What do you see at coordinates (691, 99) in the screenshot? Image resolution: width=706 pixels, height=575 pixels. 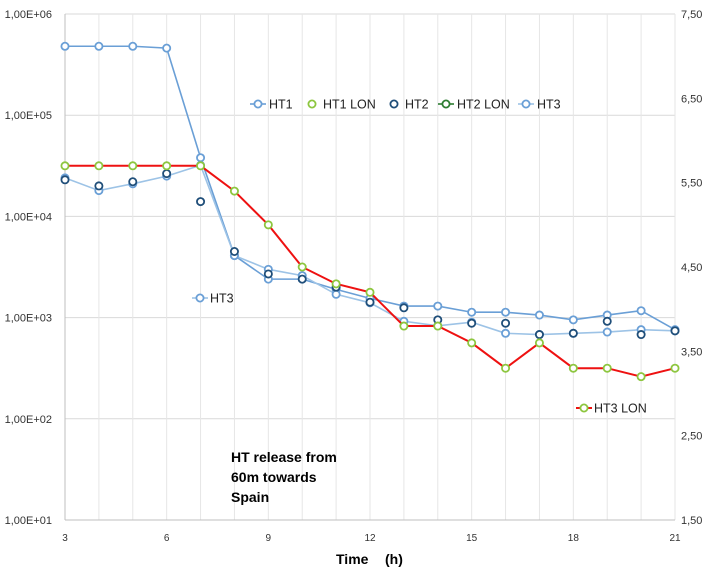 I see `y2-tick-label: 6,50` at bounding box center [691, 99].